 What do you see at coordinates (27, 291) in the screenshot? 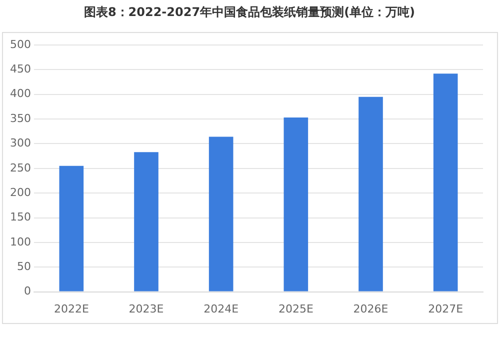
I see `y-tick-label: 0` at bounding box center [27, 291].